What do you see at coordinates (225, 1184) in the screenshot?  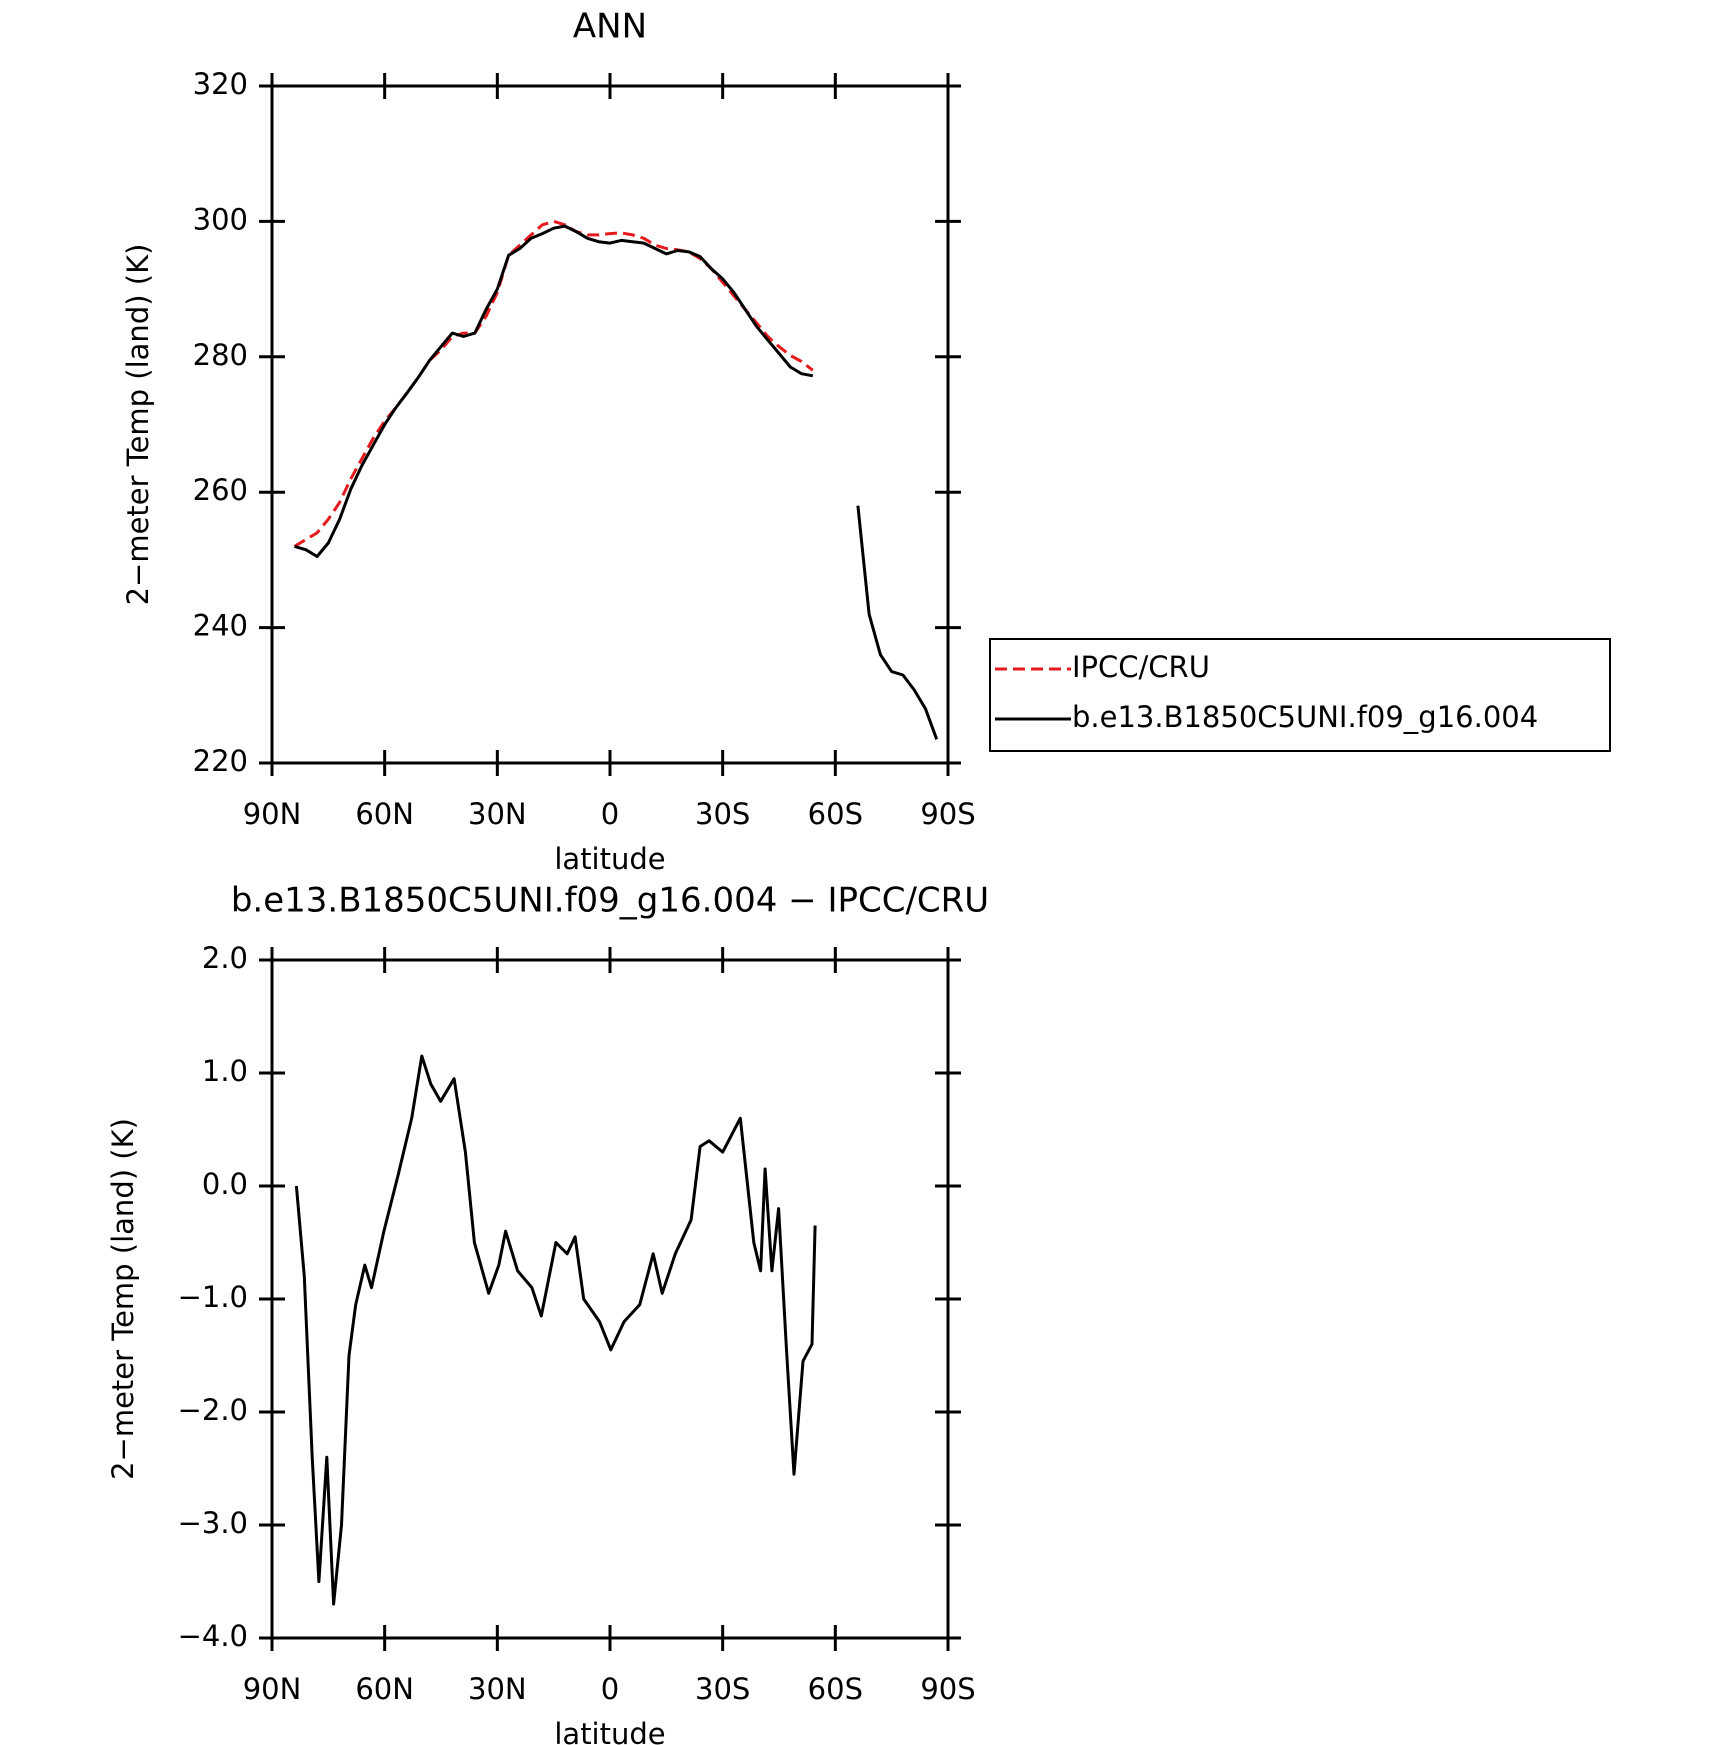 I see `y-tick-label: 0.0` at bounding box center [225, 1184].